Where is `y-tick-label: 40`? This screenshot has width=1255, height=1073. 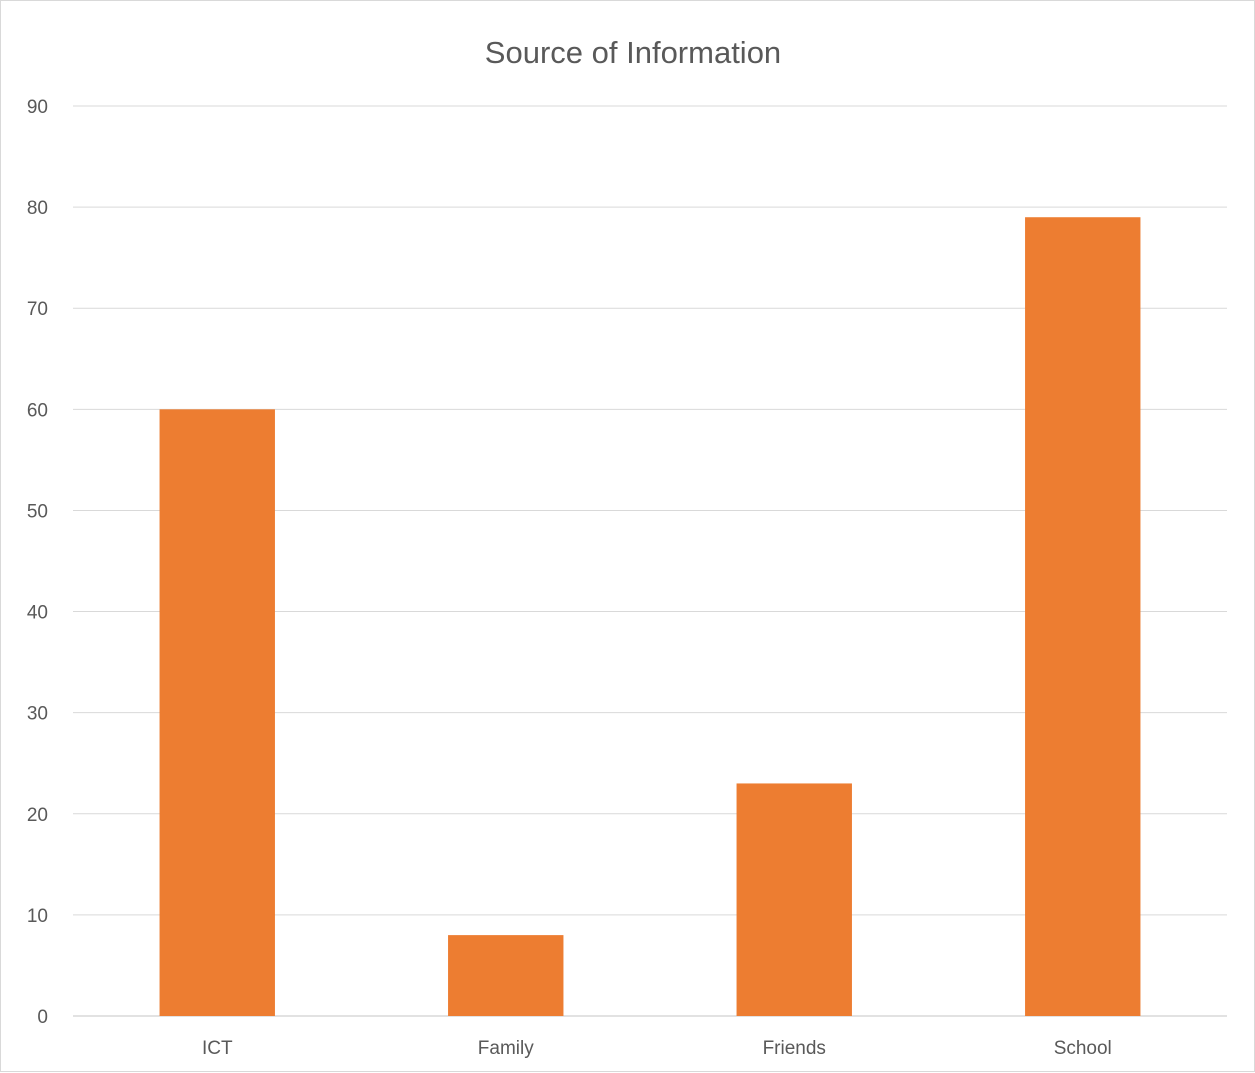
y-tick-label: 40 is located at coordinates (37, 613).